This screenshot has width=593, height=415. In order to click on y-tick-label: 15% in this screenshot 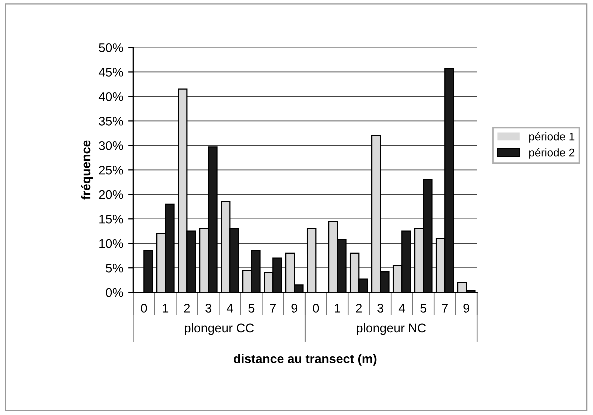, I will do `click(112, 219)`.